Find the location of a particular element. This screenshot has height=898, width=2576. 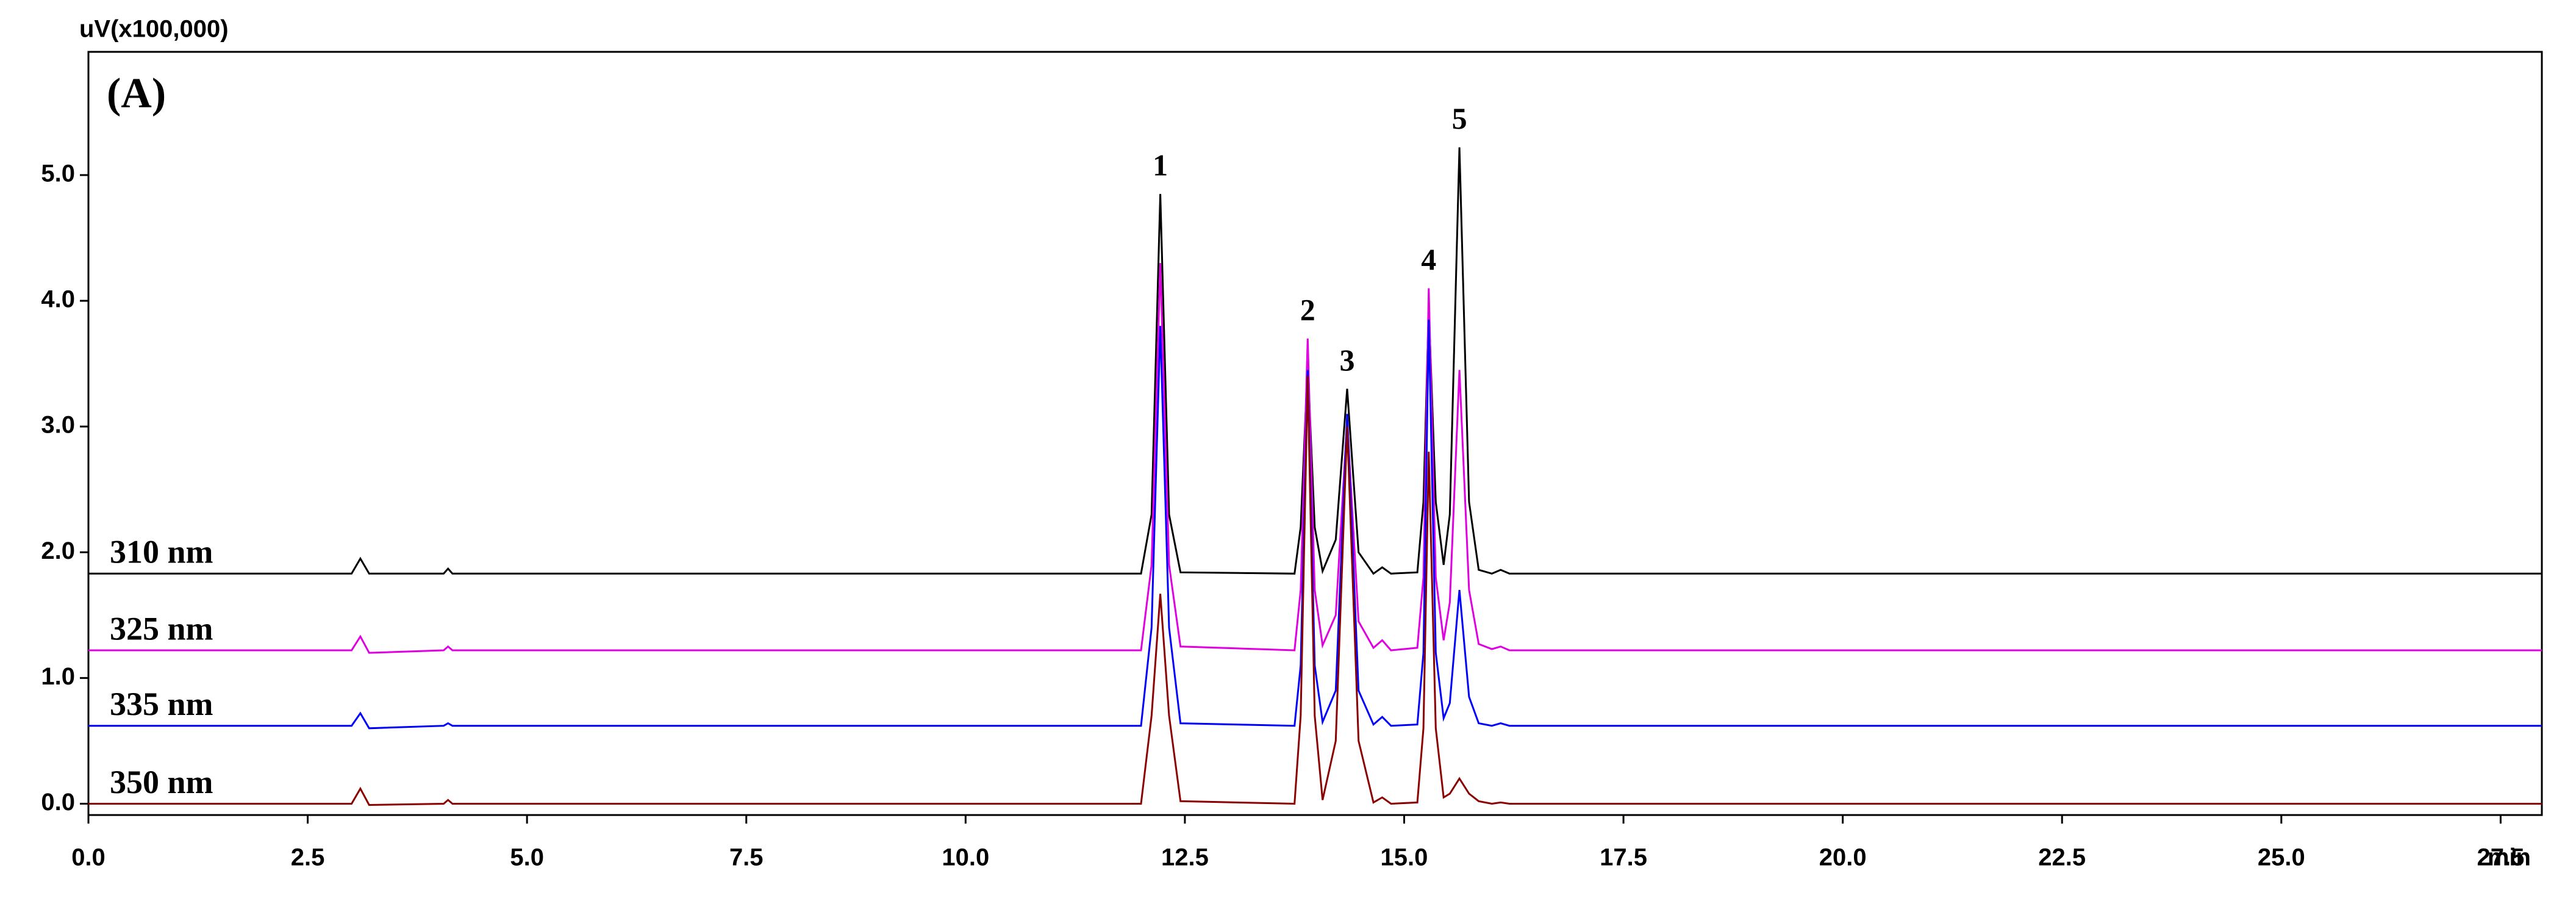

y-tick-label: 2.0 is located at coordinates (58, 550).